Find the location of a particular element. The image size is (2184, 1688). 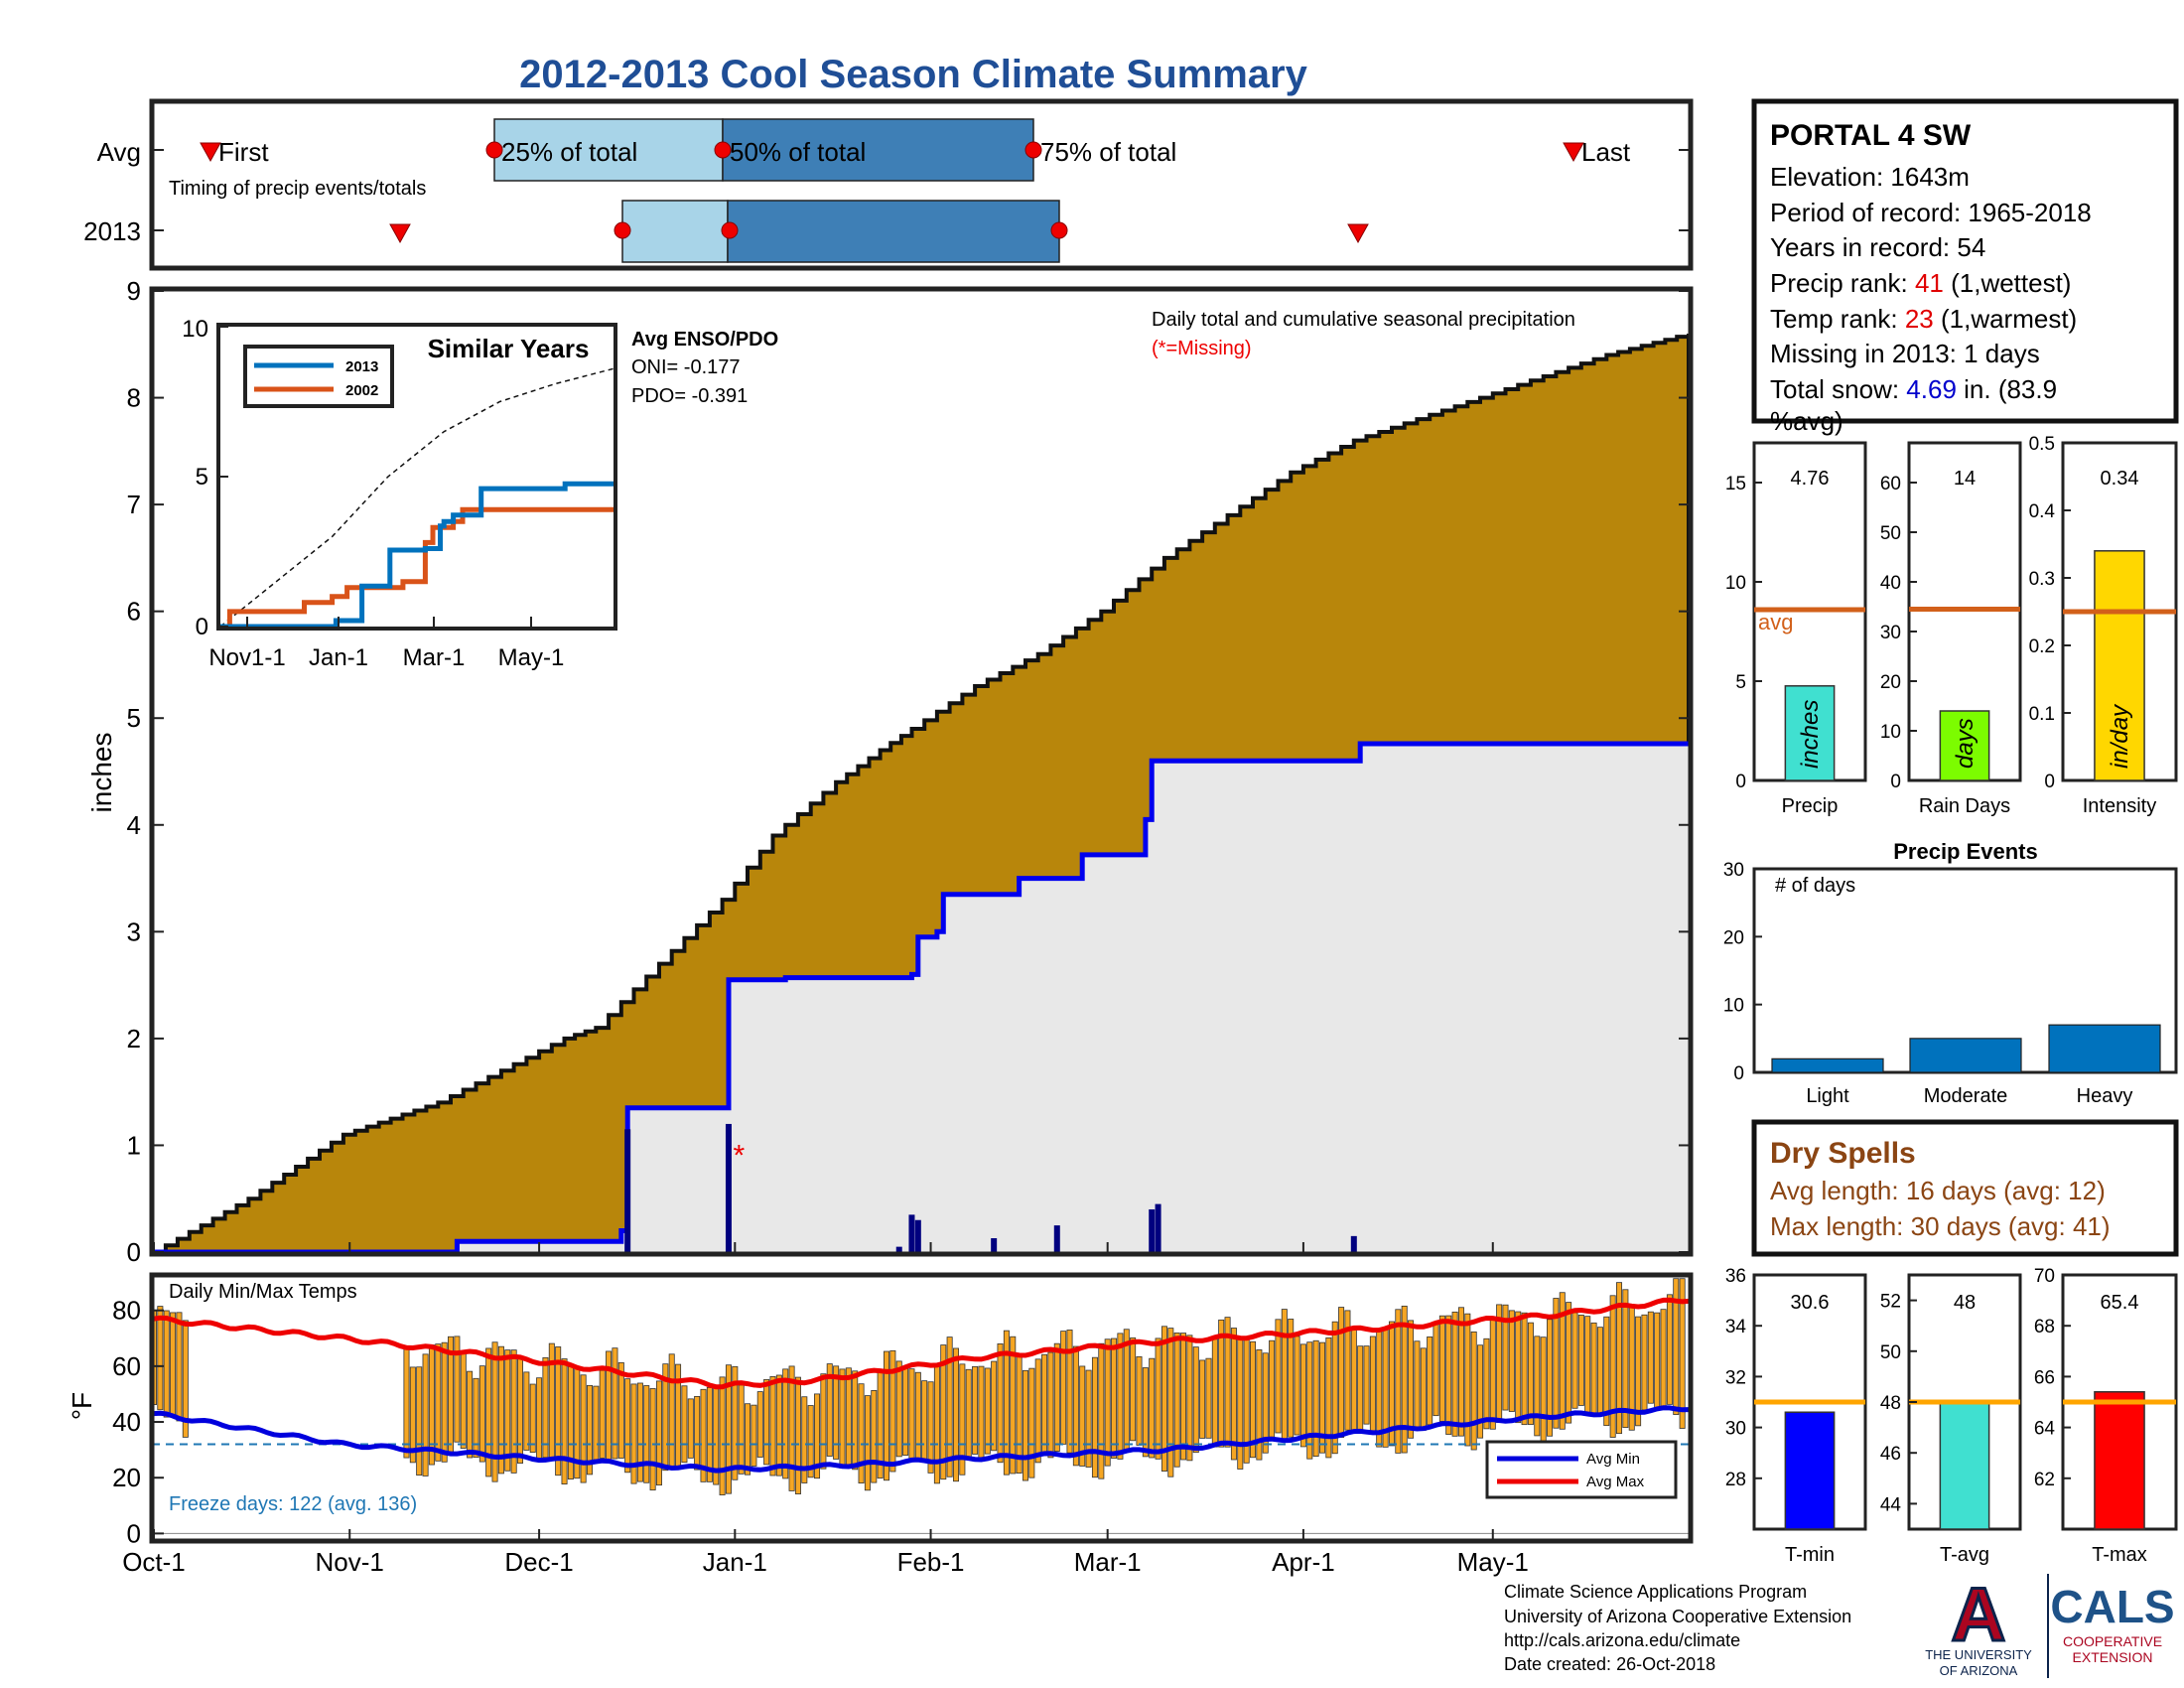

temp-rank-label: Temp rank: is located at coordinates (1837, 319).